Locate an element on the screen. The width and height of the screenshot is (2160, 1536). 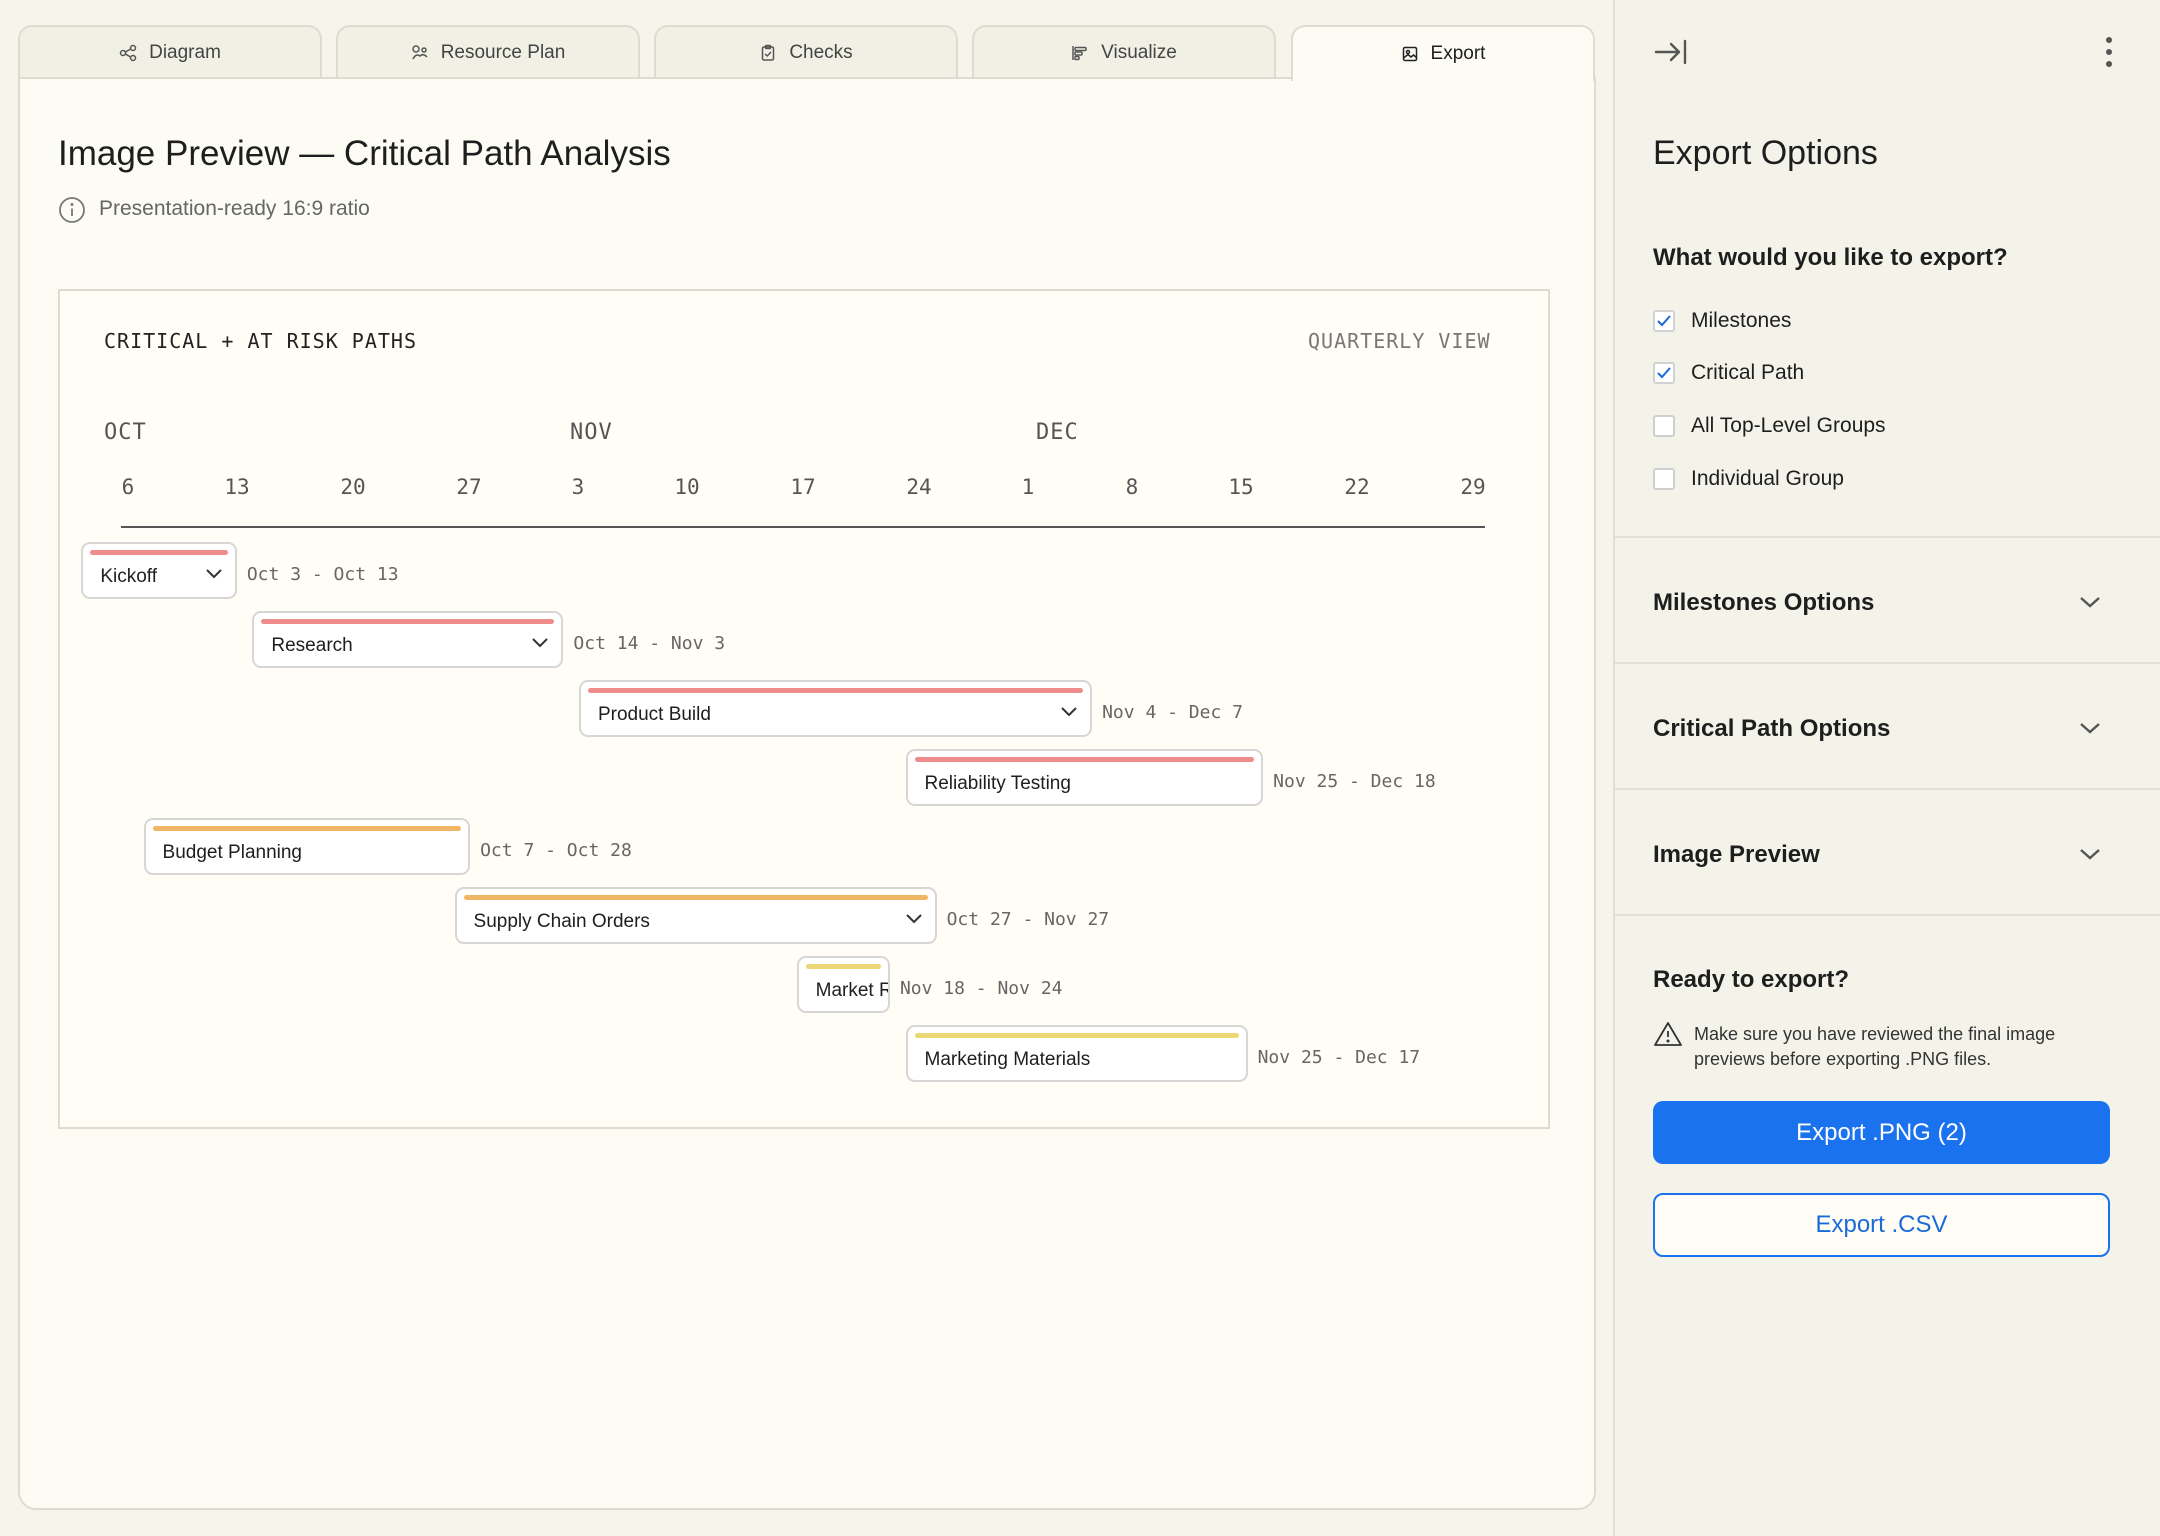
tick-label: 10 is located at coordinates (687, 487).